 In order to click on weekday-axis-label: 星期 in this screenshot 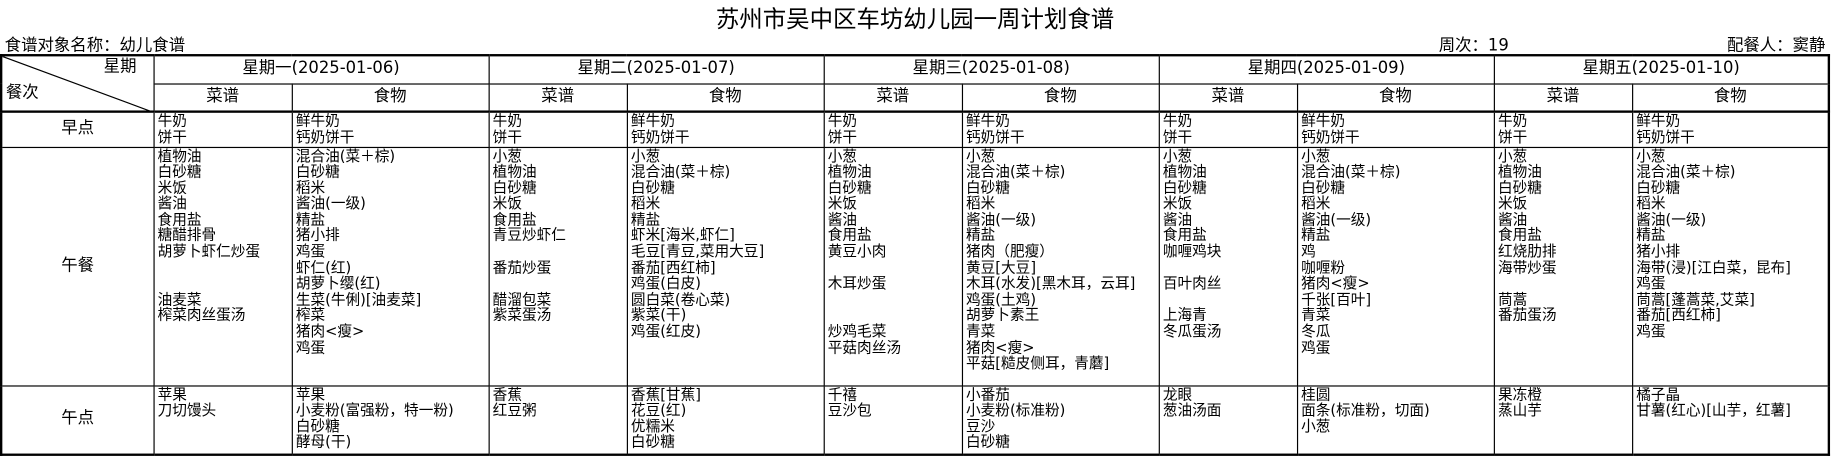, I will do `click(120, 67)`.